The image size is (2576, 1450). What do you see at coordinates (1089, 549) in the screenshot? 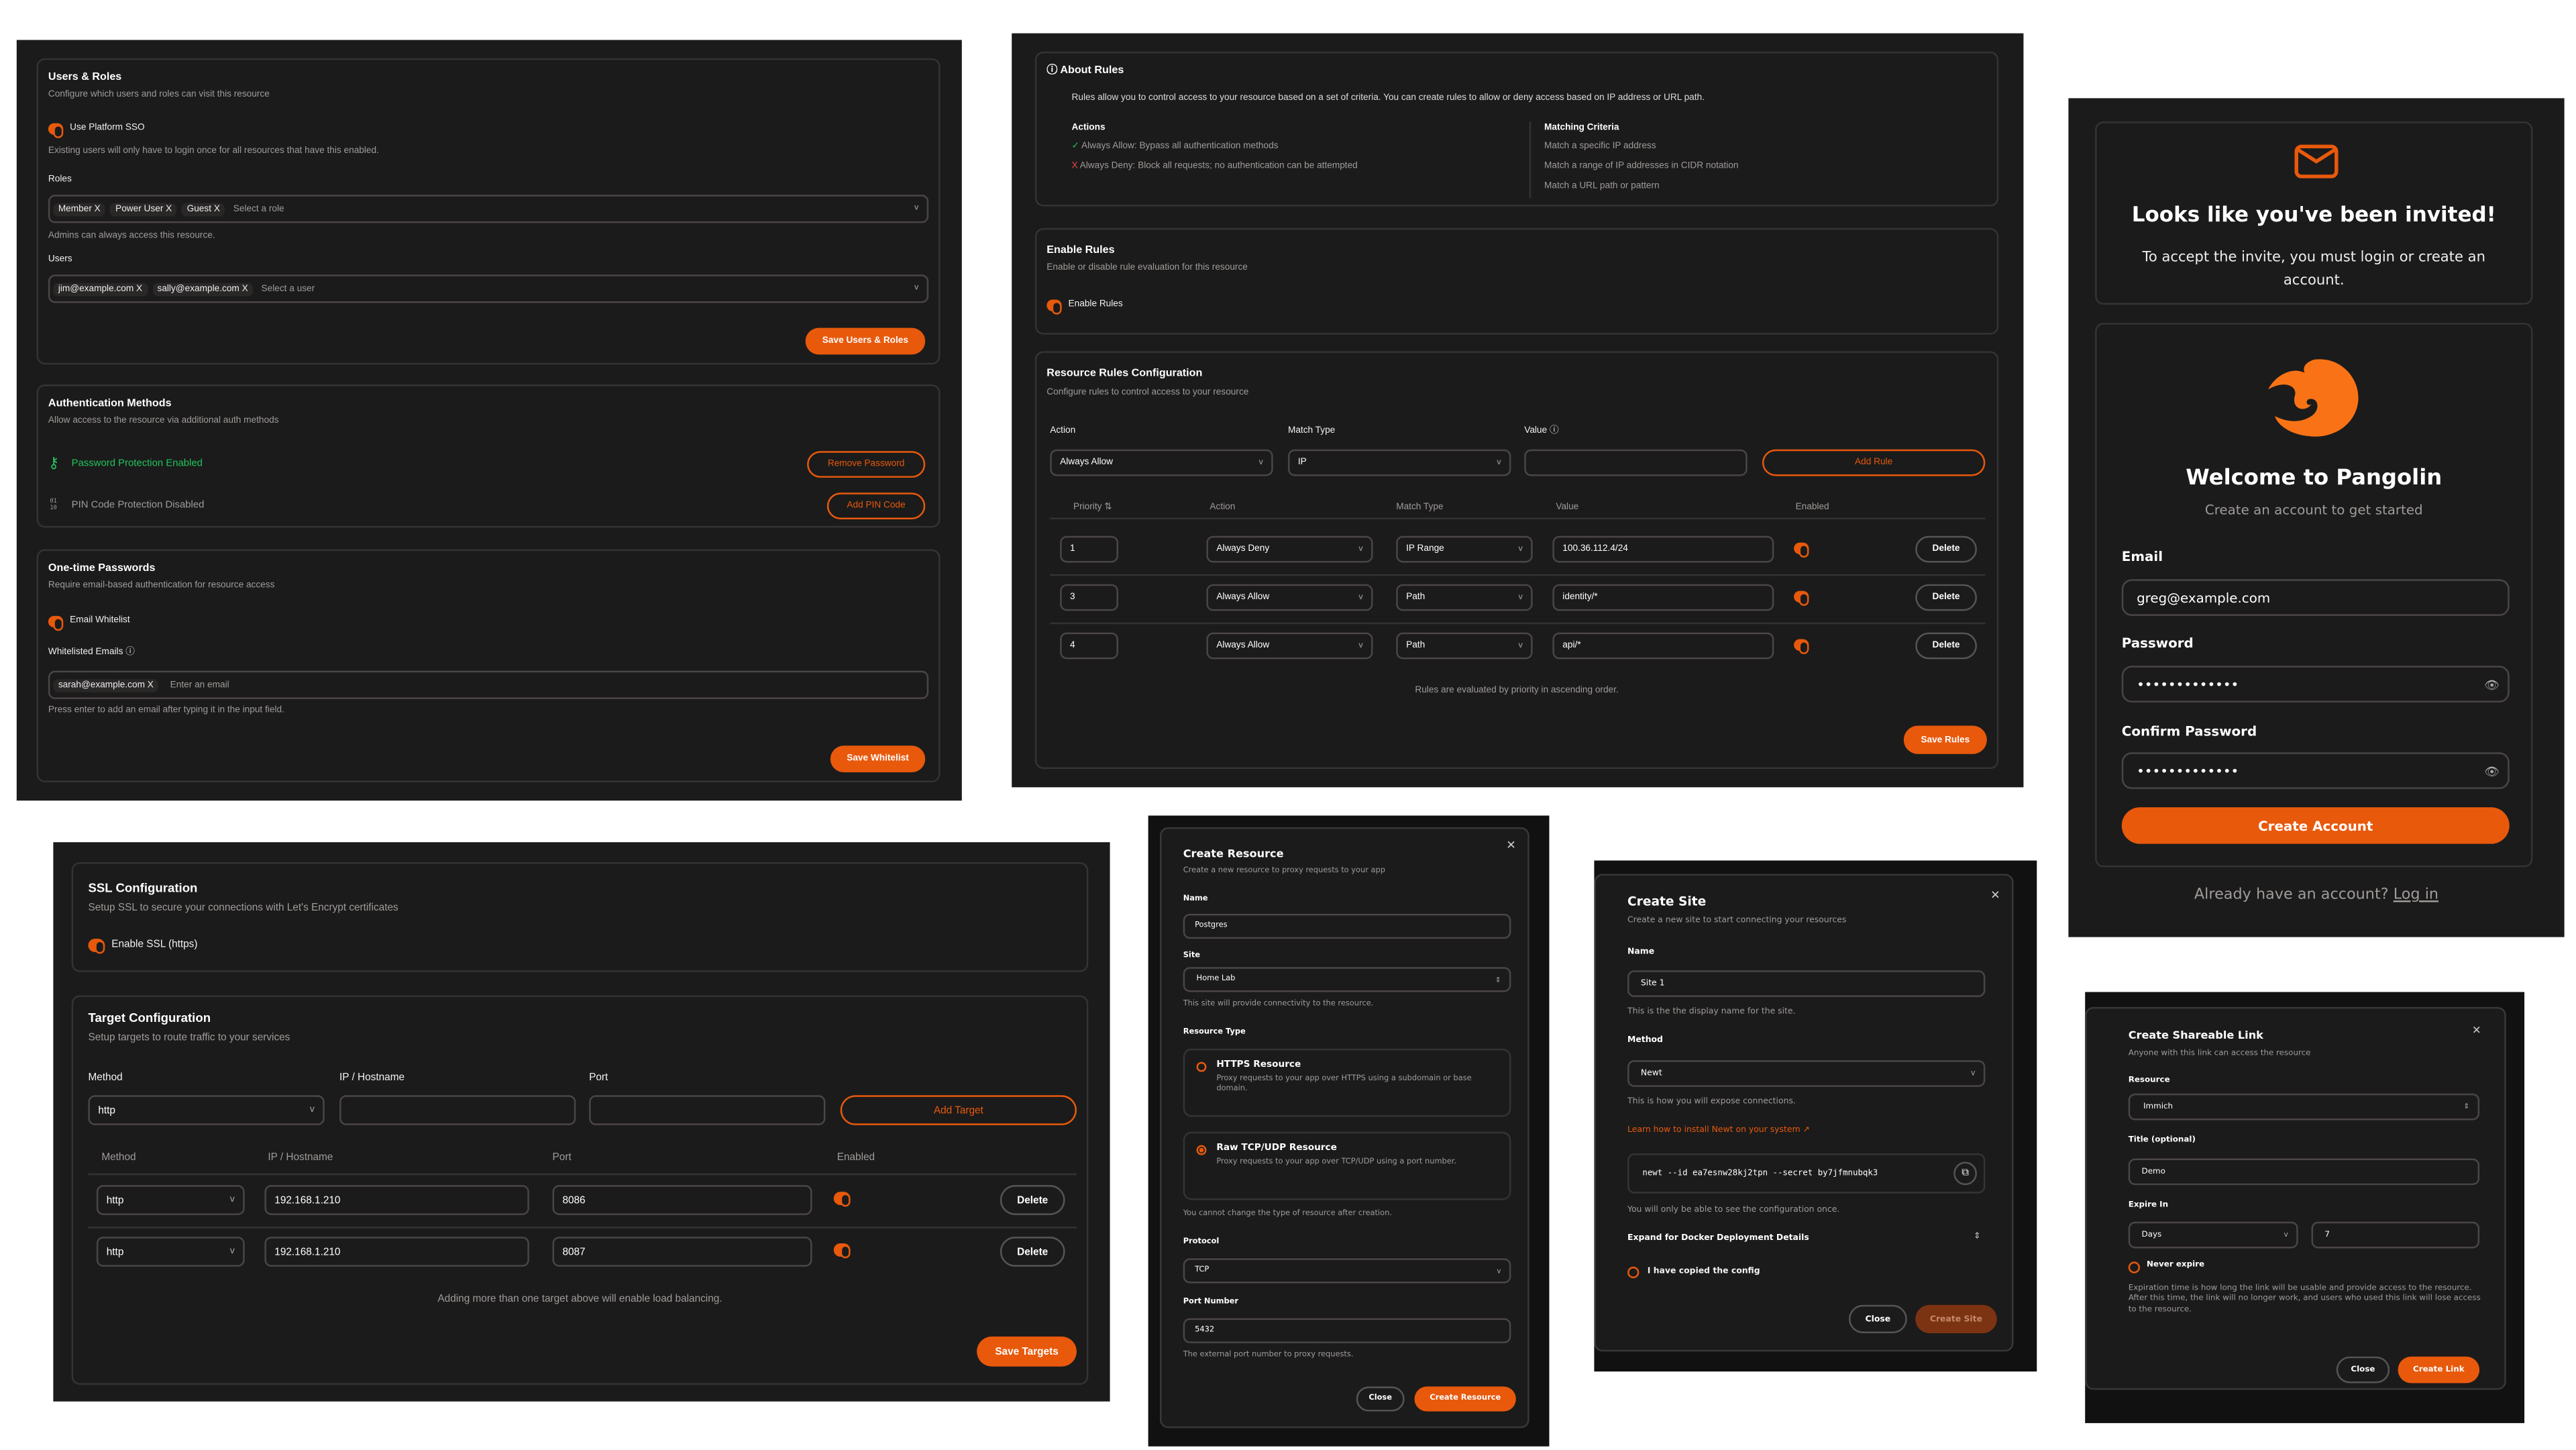
I see `priority-input: 1` at bounding box center [1089, 549].